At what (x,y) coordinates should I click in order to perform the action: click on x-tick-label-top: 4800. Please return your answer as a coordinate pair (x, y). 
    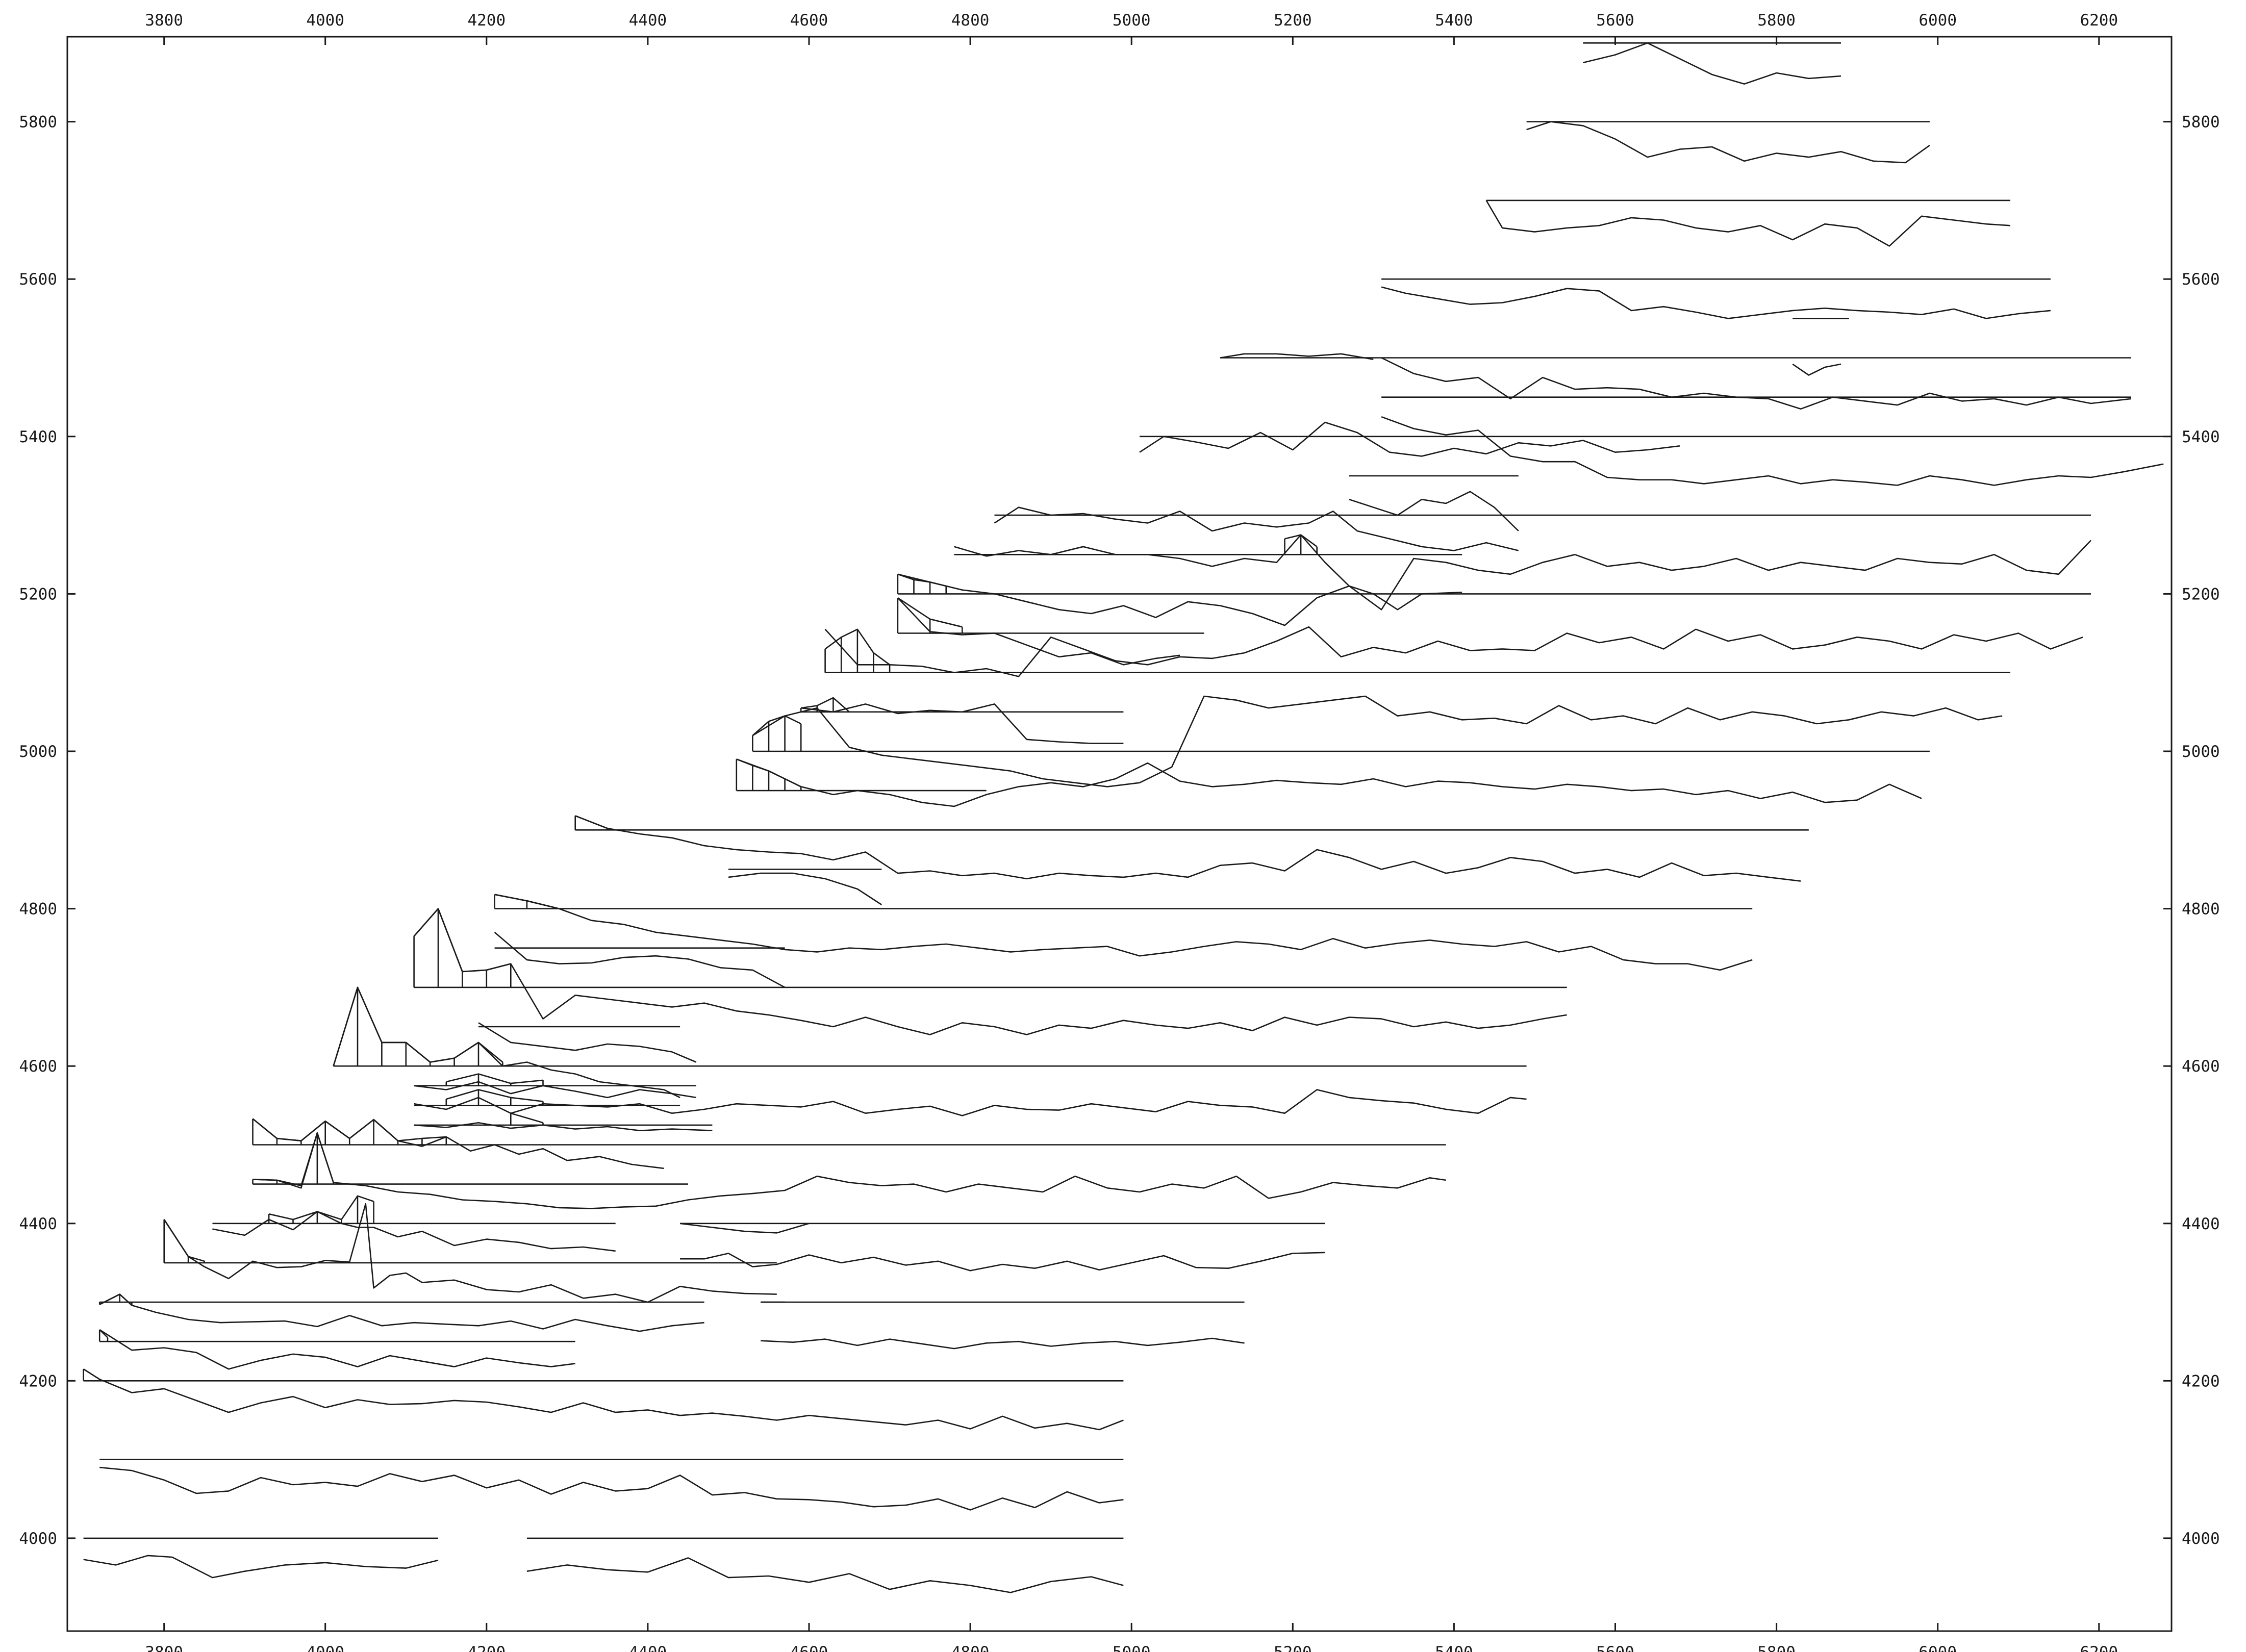
    Looking at the image, I should click on (970, 20).